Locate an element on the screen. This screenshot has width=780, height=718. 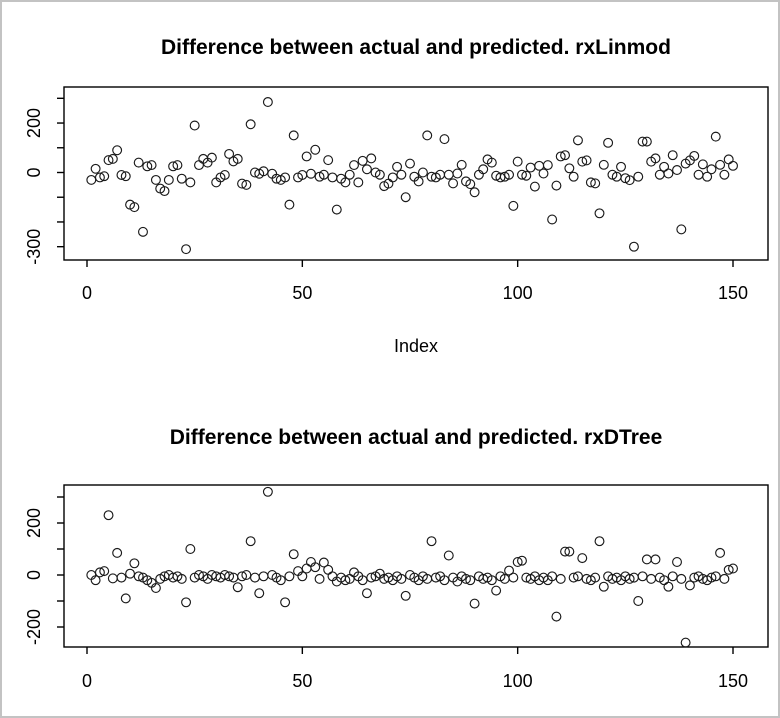
y-tick-label: -200 is located at coordinates (34, 627).